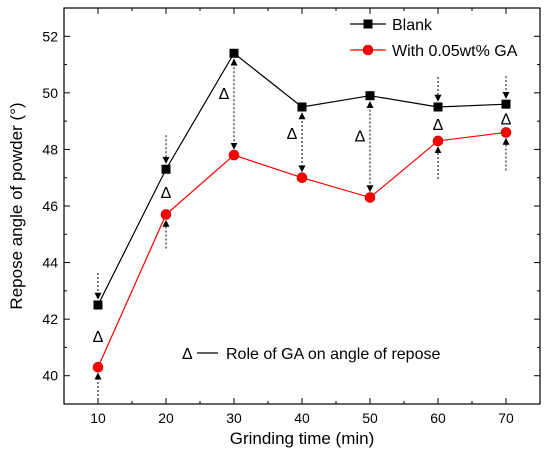 Image resolution: width=550 pixels, height=452 pixels. Describe the element at coordinates (187, 354) in the screenshot. I see `annotation-delta-symbol: Δ` at that location.